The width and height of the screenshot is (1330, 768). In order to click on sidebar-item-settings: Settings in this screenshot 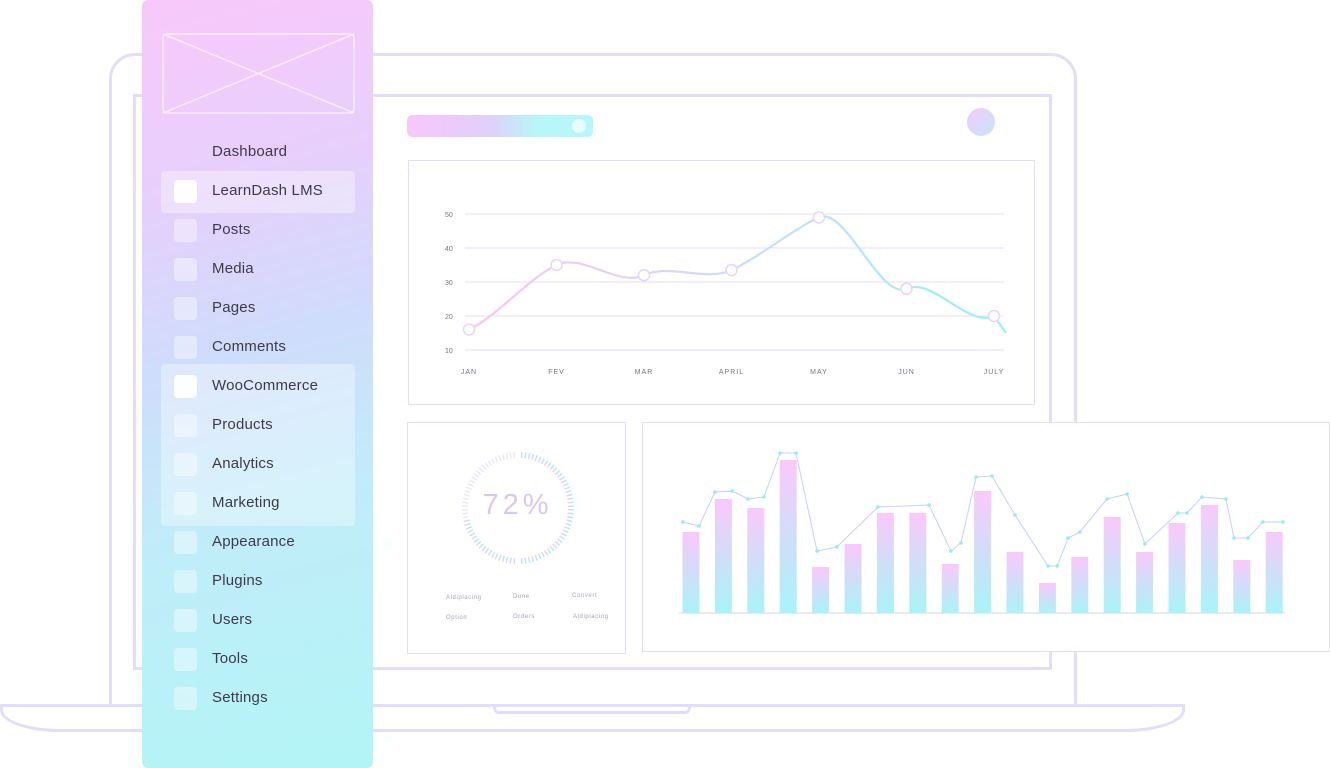, I will do `click(257, 697)`.